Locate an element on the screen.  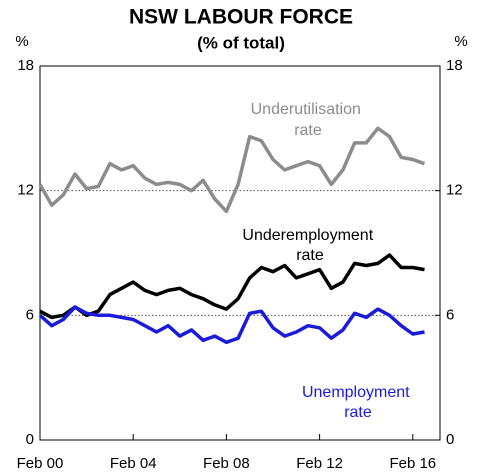
chart-title: NSW LABOUR FORCE is located at coordinates (241, 17).